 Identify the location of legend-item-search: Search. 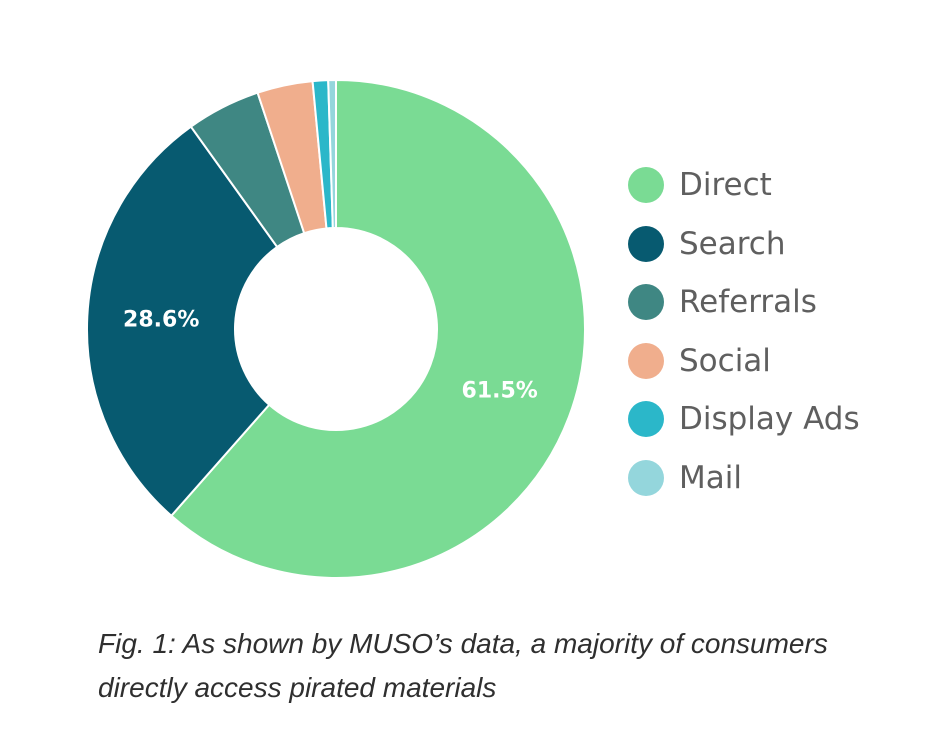
(744, 244).